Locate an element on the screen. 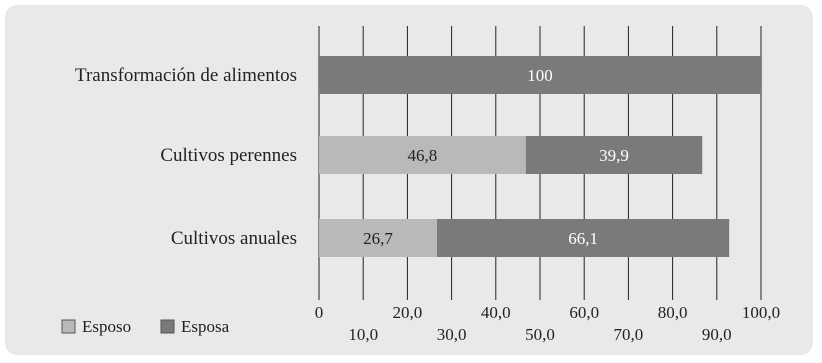  bar-label-esposa-0: 100 is located at coordinates (540, 75).